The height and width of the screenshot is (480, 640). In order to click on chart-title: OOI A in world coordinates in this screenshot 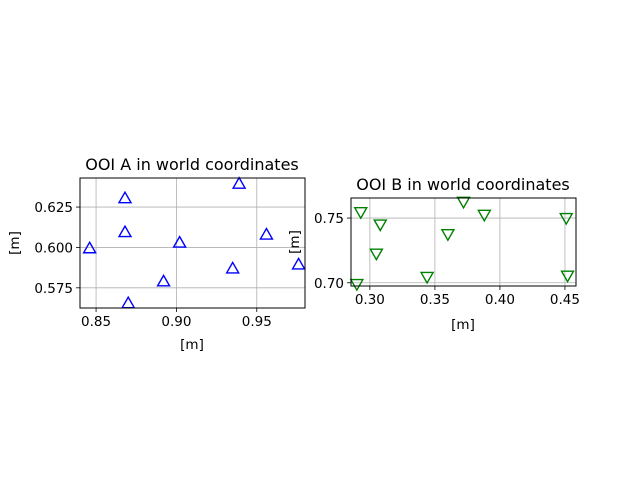, I will do `click(192, 164)`.